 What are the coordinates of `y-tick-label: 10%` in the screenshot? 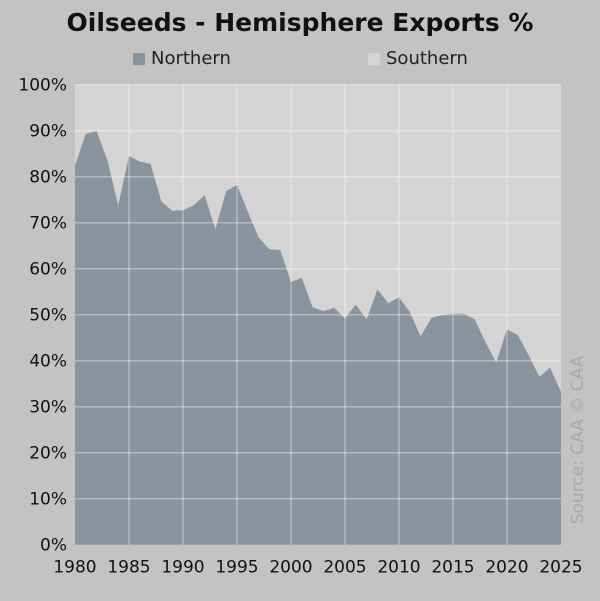 It's located at (48, 500).